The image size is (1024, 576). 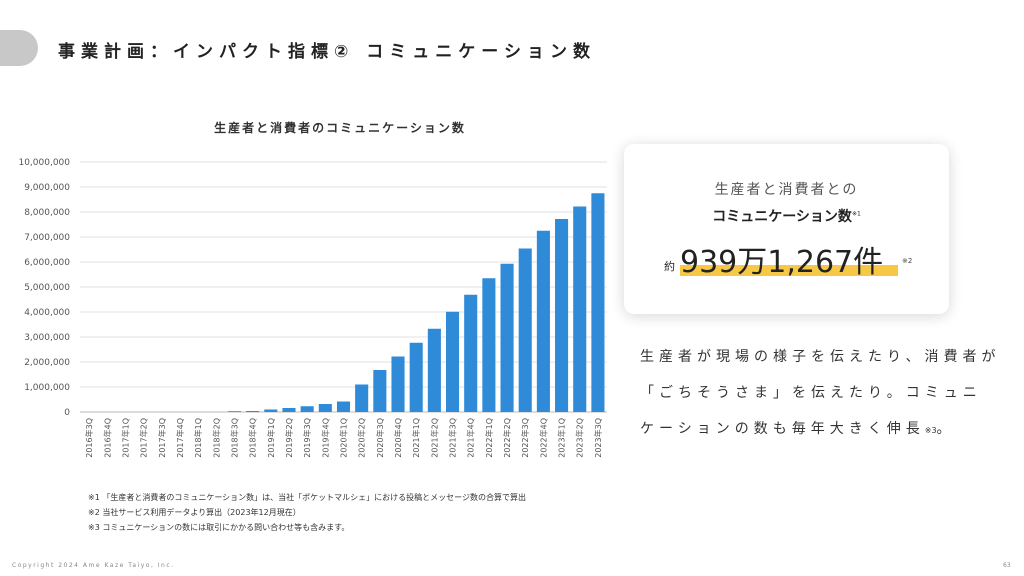 What do you see at coordinates (253, 438) in the screenshot?
I see `x-tick-label: 2018年4Q` at bounding box center [253, 438].